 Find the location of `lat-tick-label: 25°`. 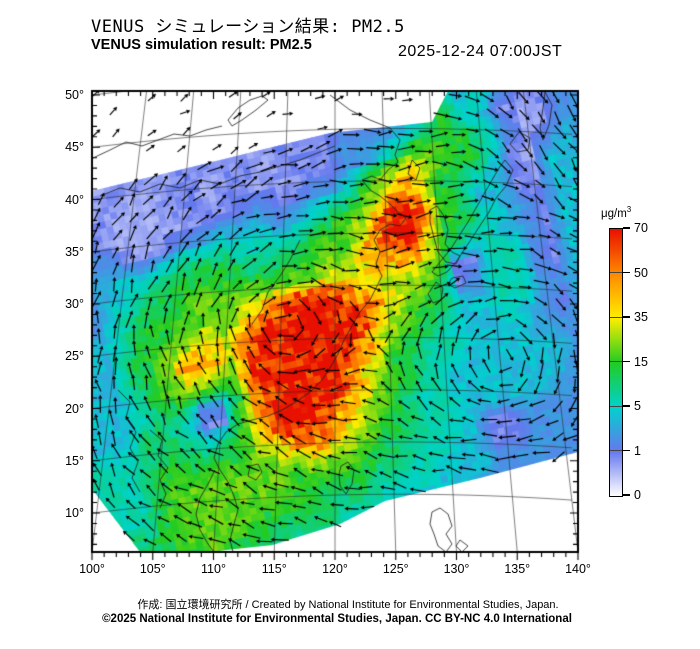

lat-tick-label: 25° is located at coordinates (74, 356).